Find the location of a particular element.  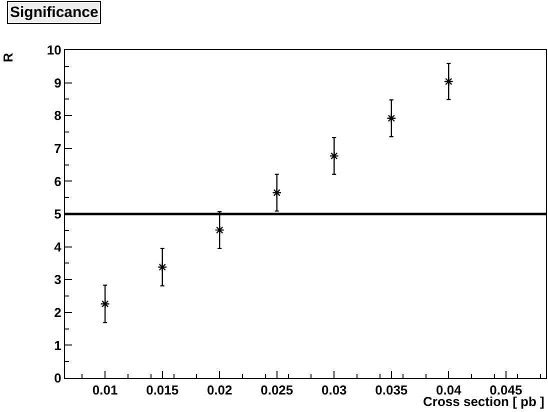

y-tick-label: 10 is located at coordinates (54, 50).